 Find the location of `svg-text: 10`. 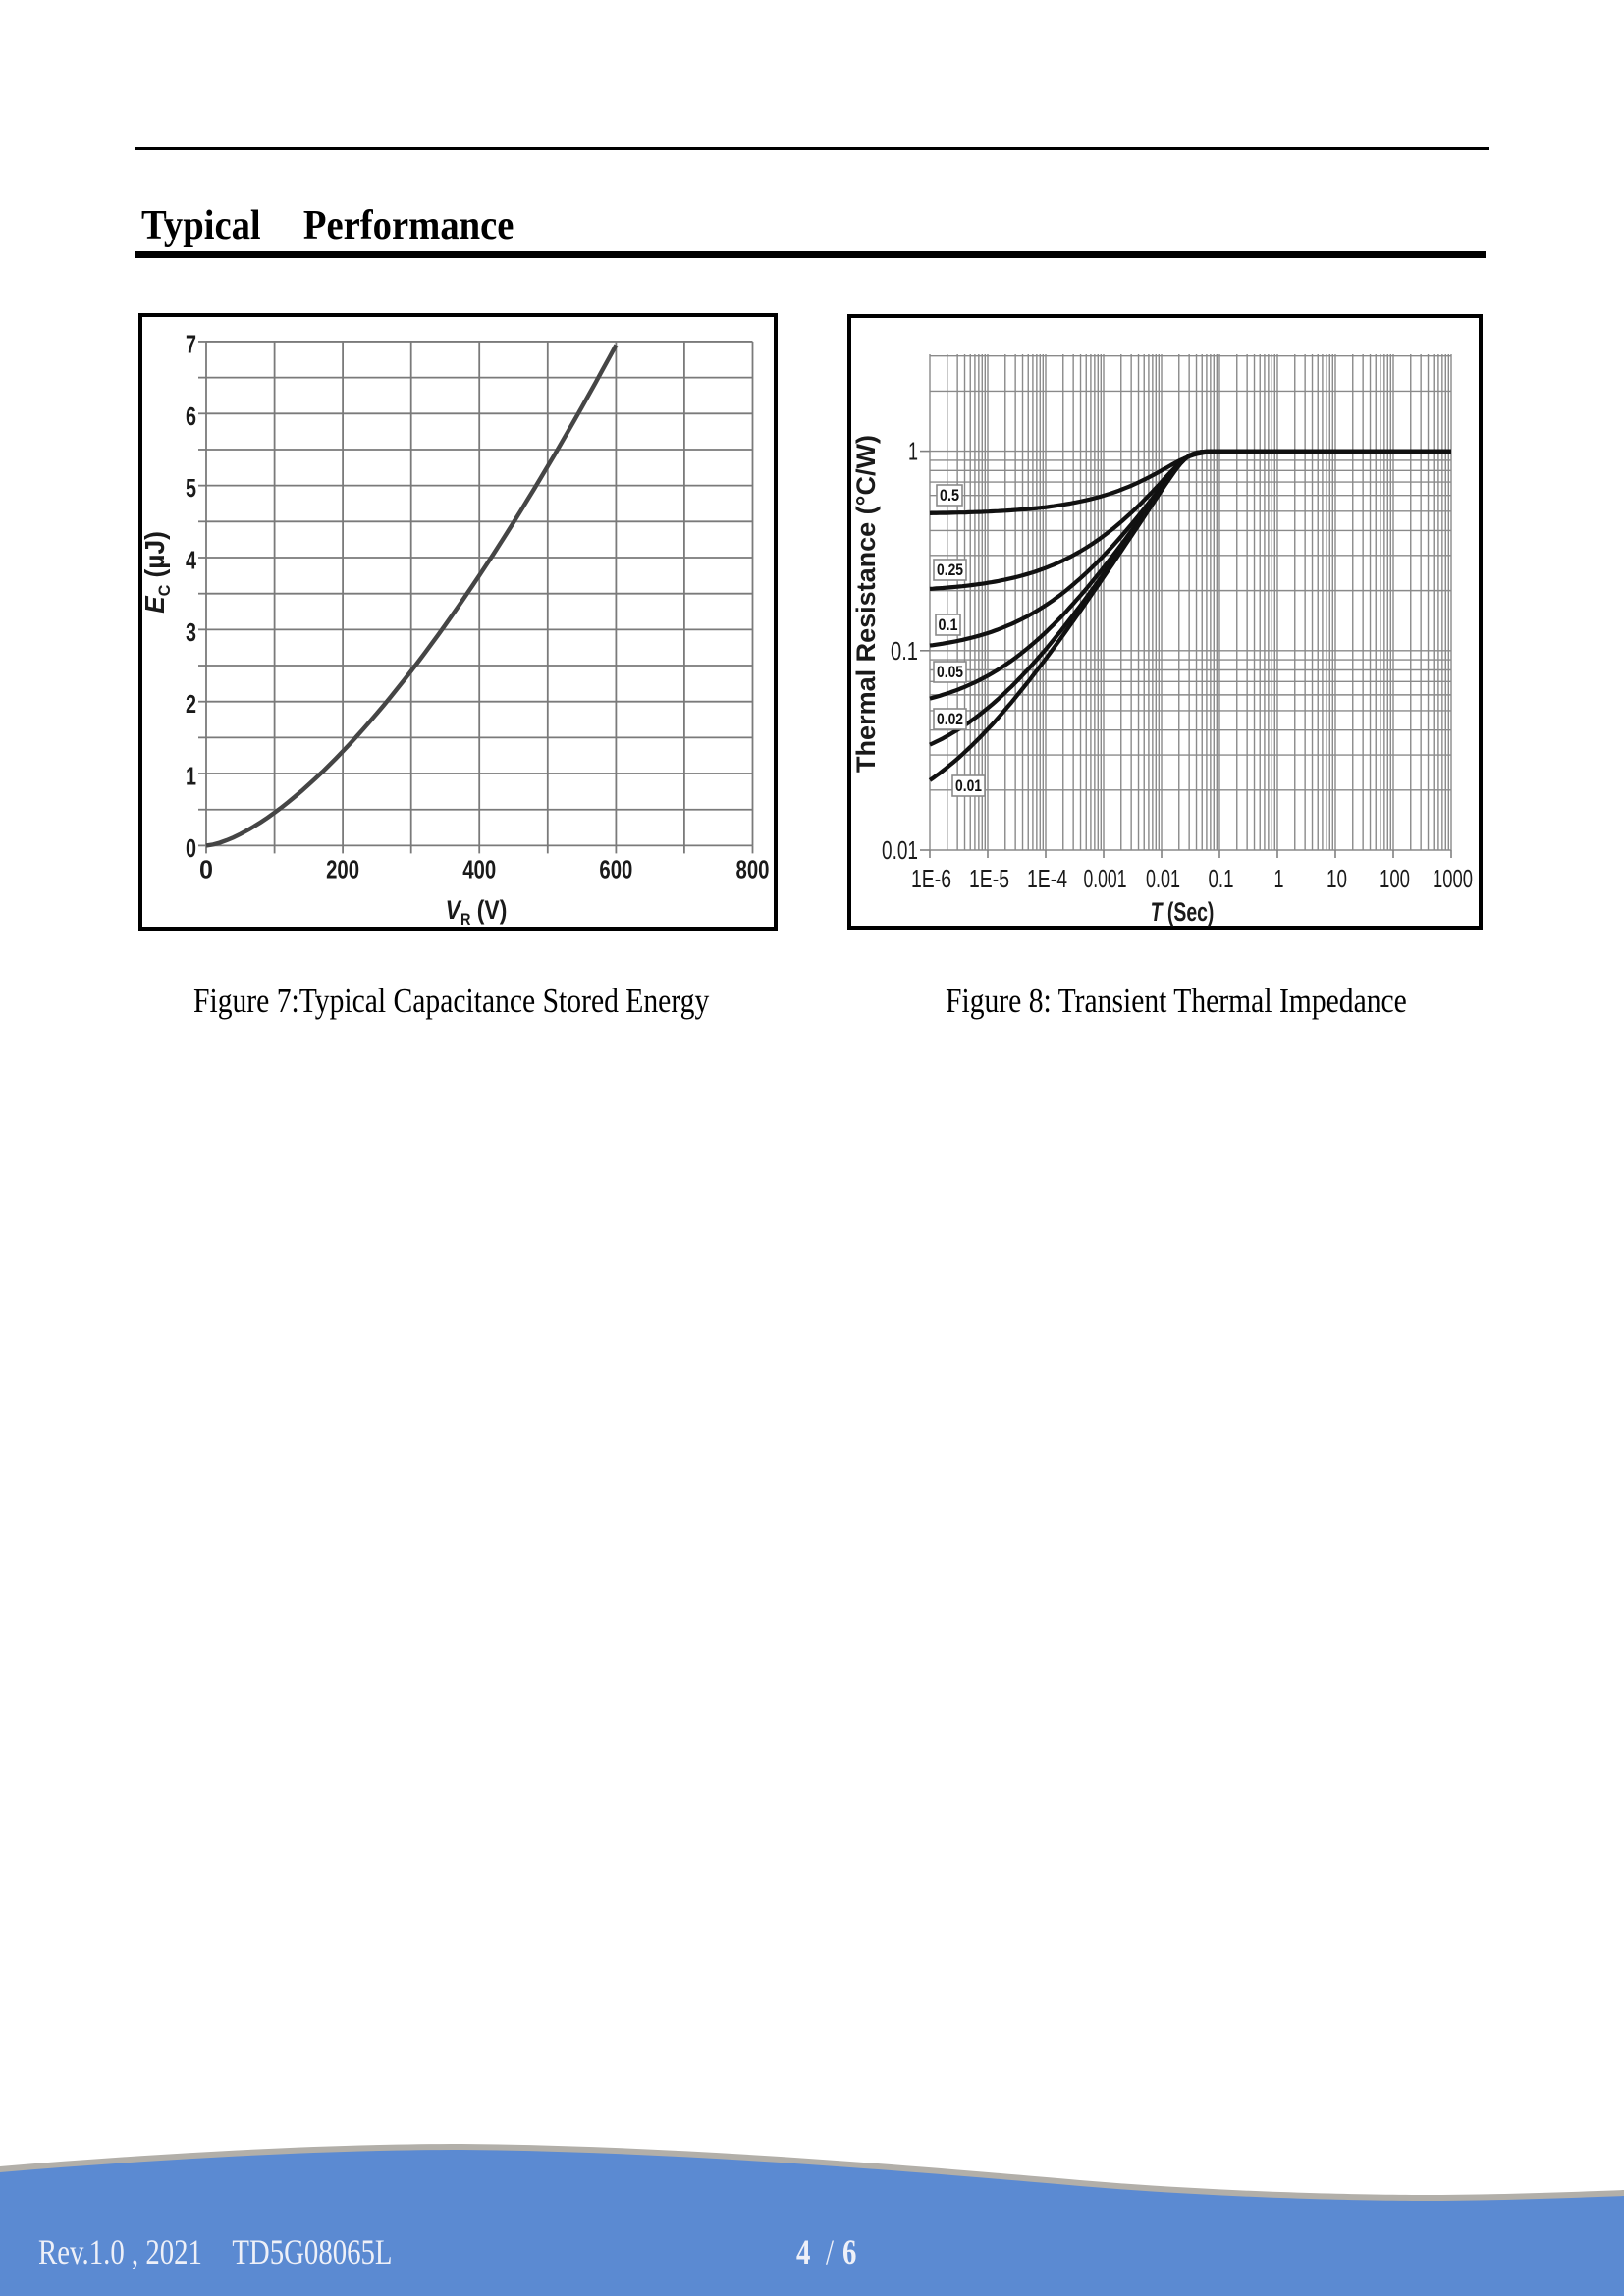

svg-text: 10 is located at coordinates (1336, 878).